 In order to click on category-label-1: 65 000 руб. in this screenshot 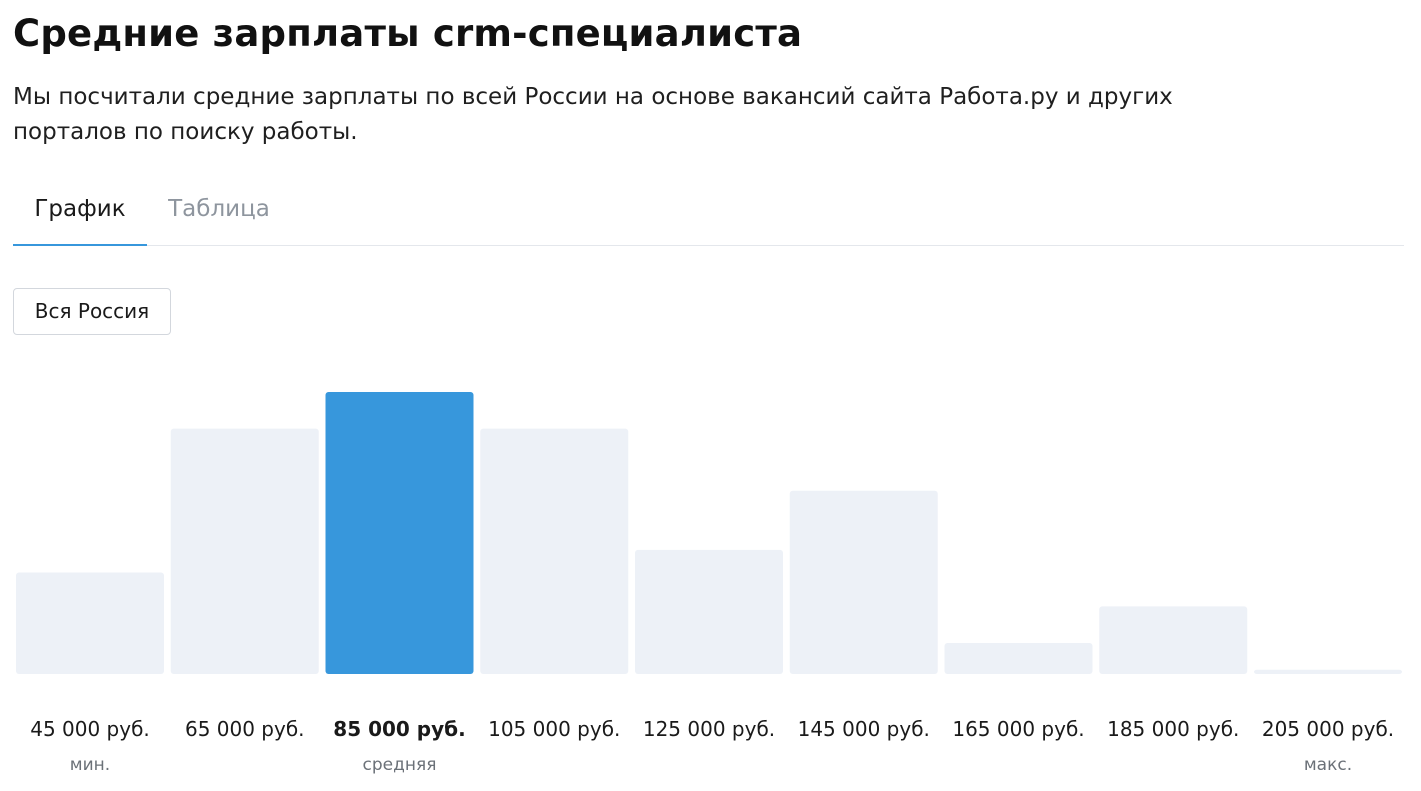, I will do `click(245, 729)`.